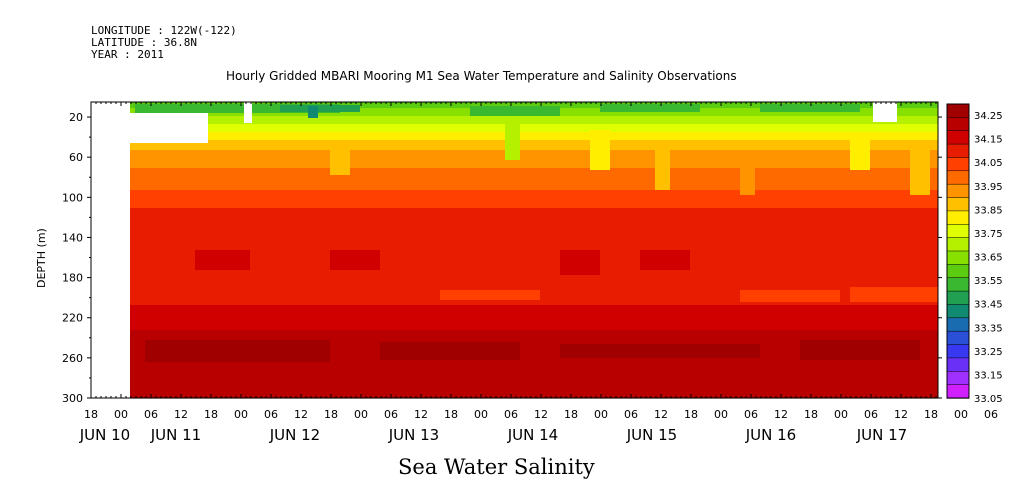 The image size is (1009, 504). I want to click on colorbar-label: 34.25, so click(988, 116).